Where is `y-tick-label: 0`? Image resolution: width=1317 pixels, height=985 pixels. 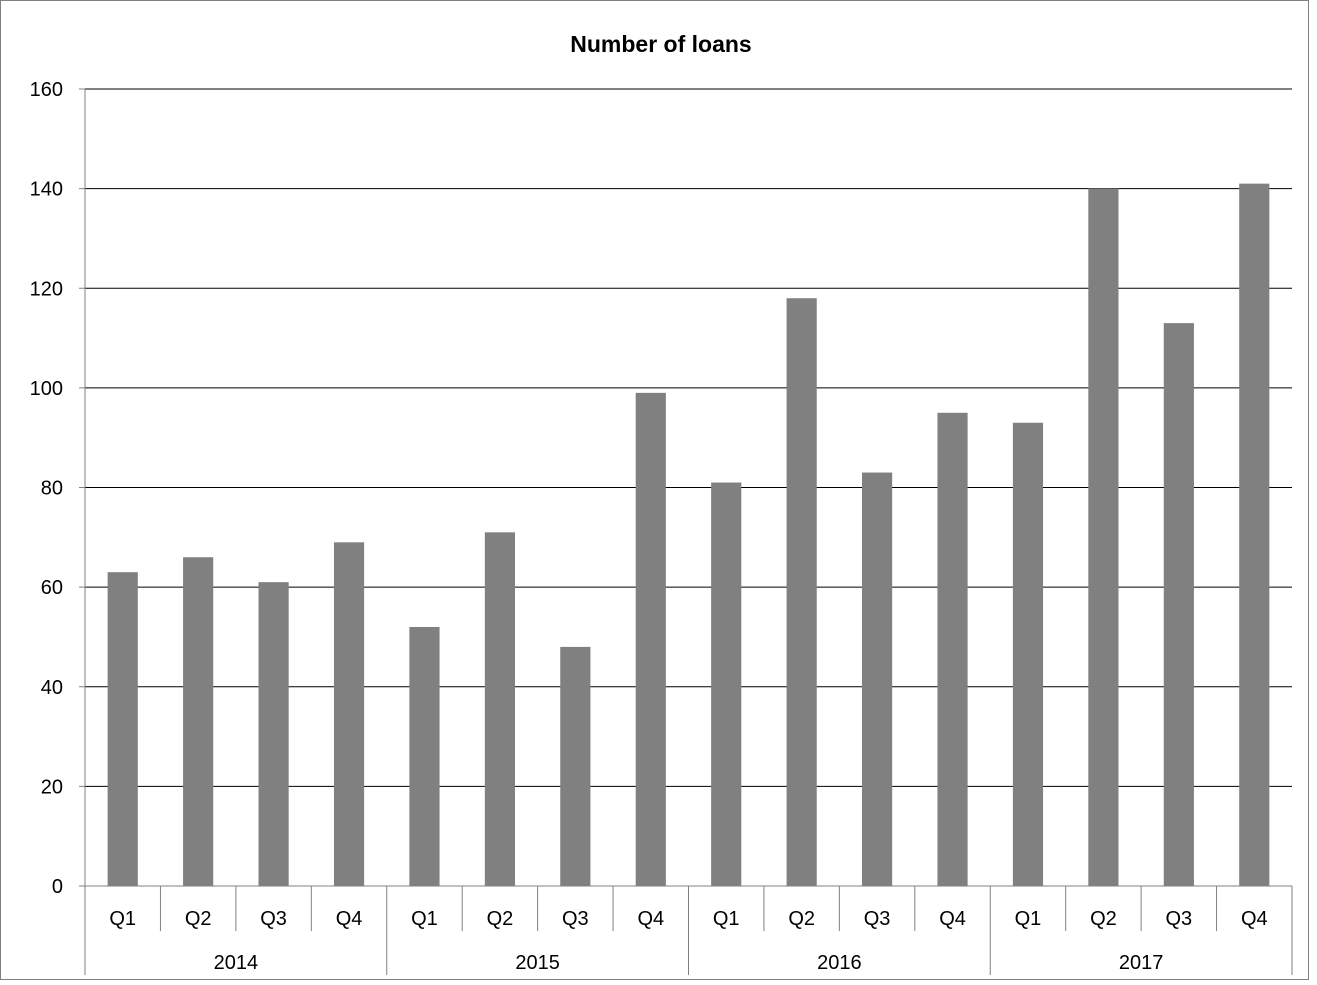
y-tick-label: 0 is located at coordinates (57, 887).